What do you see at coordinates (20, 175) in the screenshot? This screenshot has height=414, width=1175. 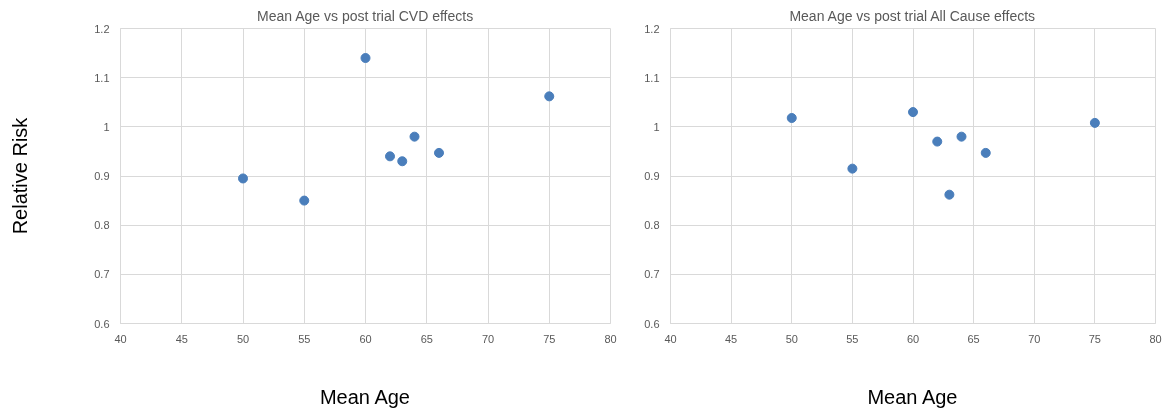 I see `y-axis-title: Relative Risk` at bounding box center [20, 175].